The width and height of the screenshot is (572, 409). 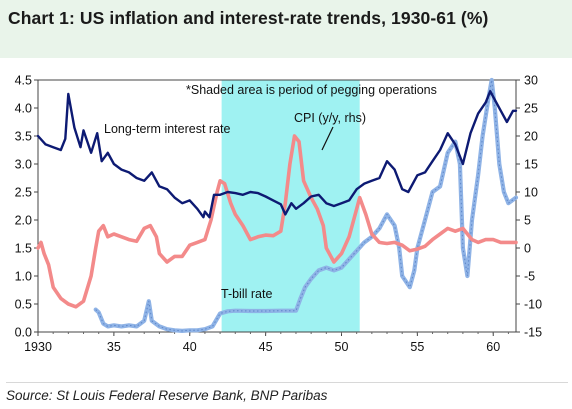 What do you see at coordinates (190, 347) in the screenshot?
I see `x-axis-tick-label: 40` at bounding box center [190, 347].